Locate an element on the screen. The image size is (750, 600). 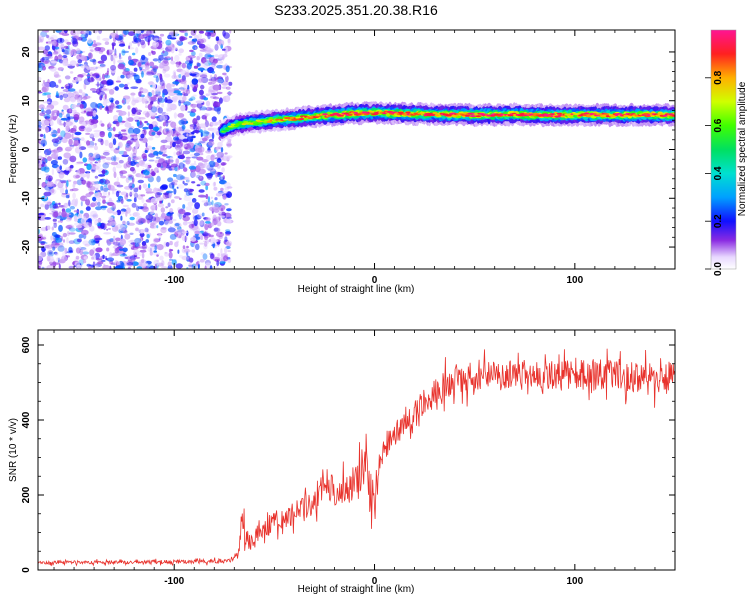
colorbar-tick-label: 0.2 is located at coordinates (718, 221).